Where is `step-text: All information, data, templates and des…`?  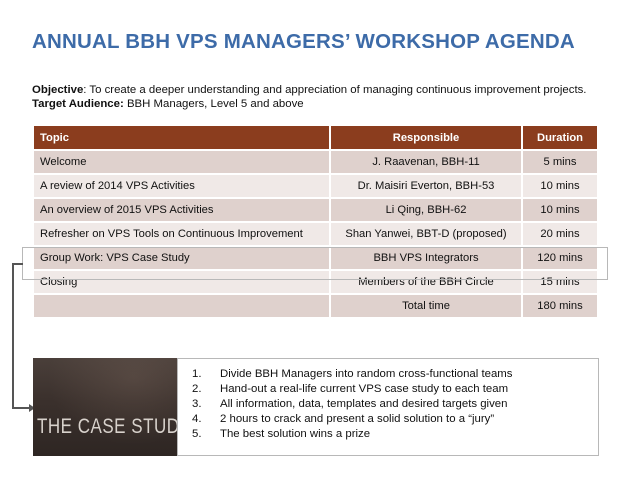 step-text: All information, data, templates and des… is located at coordinates (364, 404).